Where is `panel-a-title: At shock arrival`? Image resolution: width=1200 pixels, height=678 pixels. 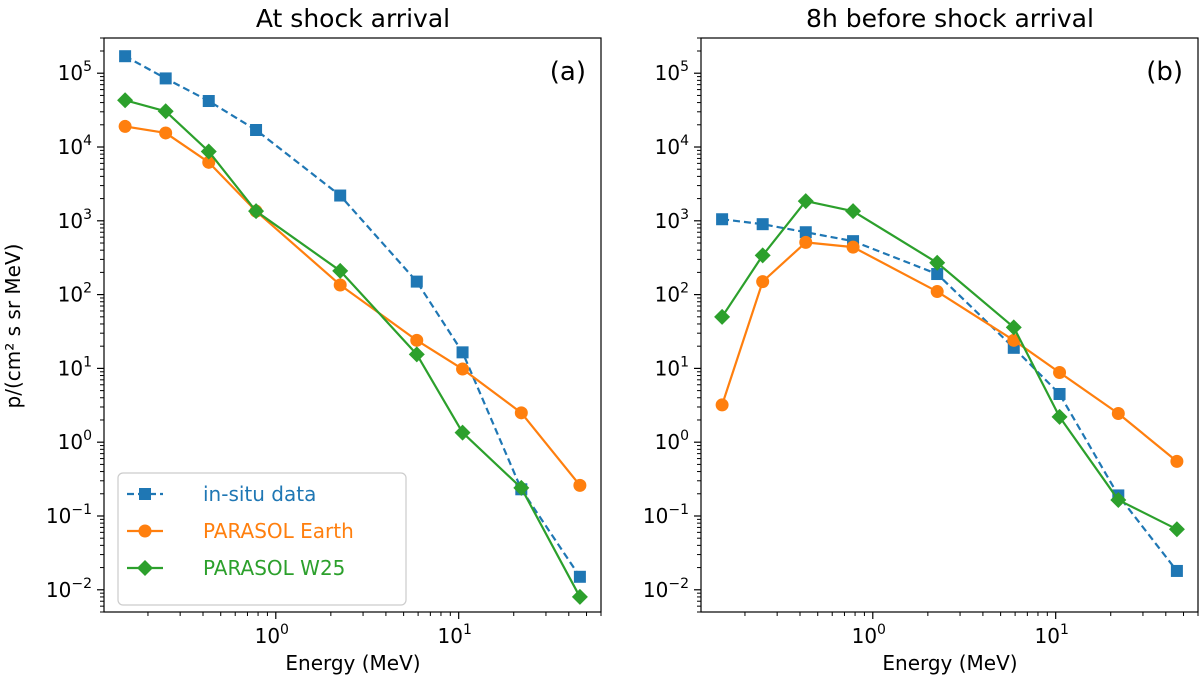
panel-a-title: At shock arrival is located at coordinates (353, 18).